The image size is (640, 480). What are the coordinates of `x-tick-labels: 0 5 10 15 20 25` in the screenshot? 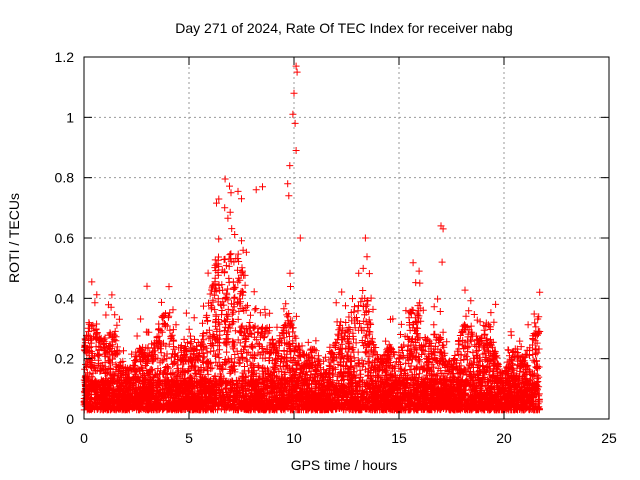 It's located at (348, 438).